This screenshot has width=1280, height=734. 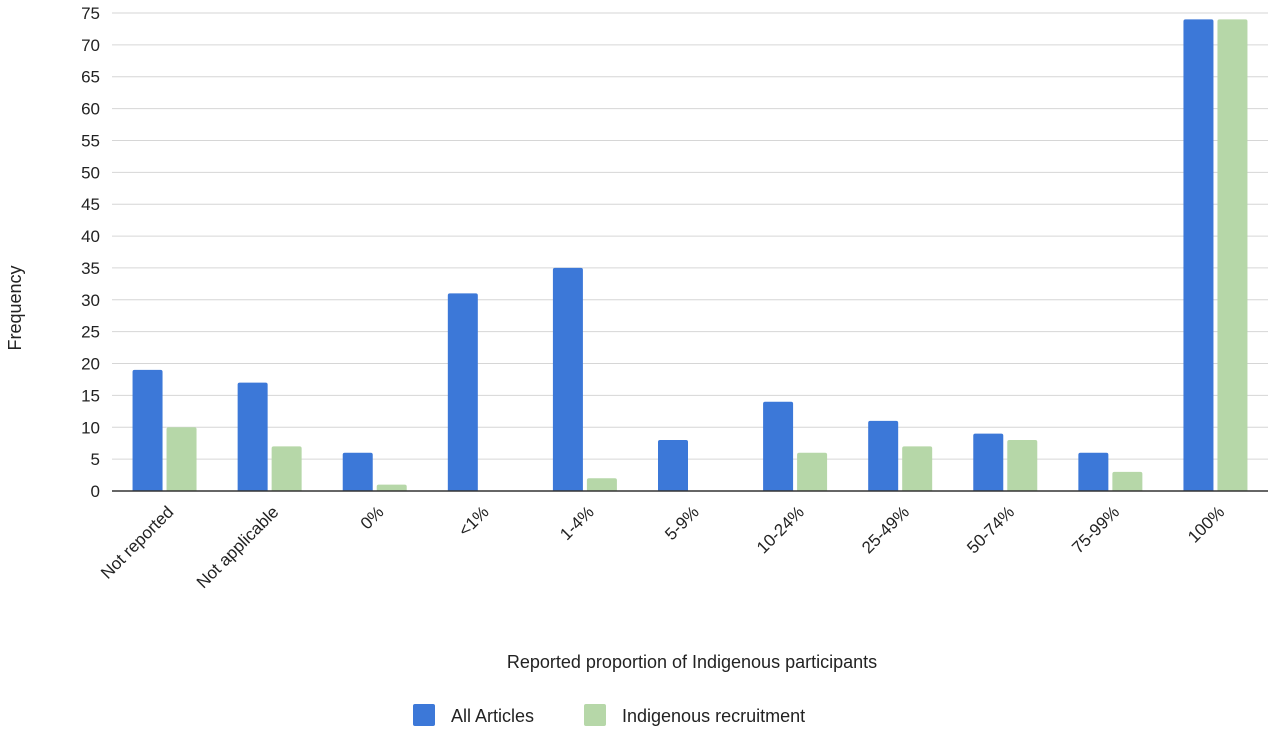 I want to click on y-tick-label: 75, so click(x=90, y=13).